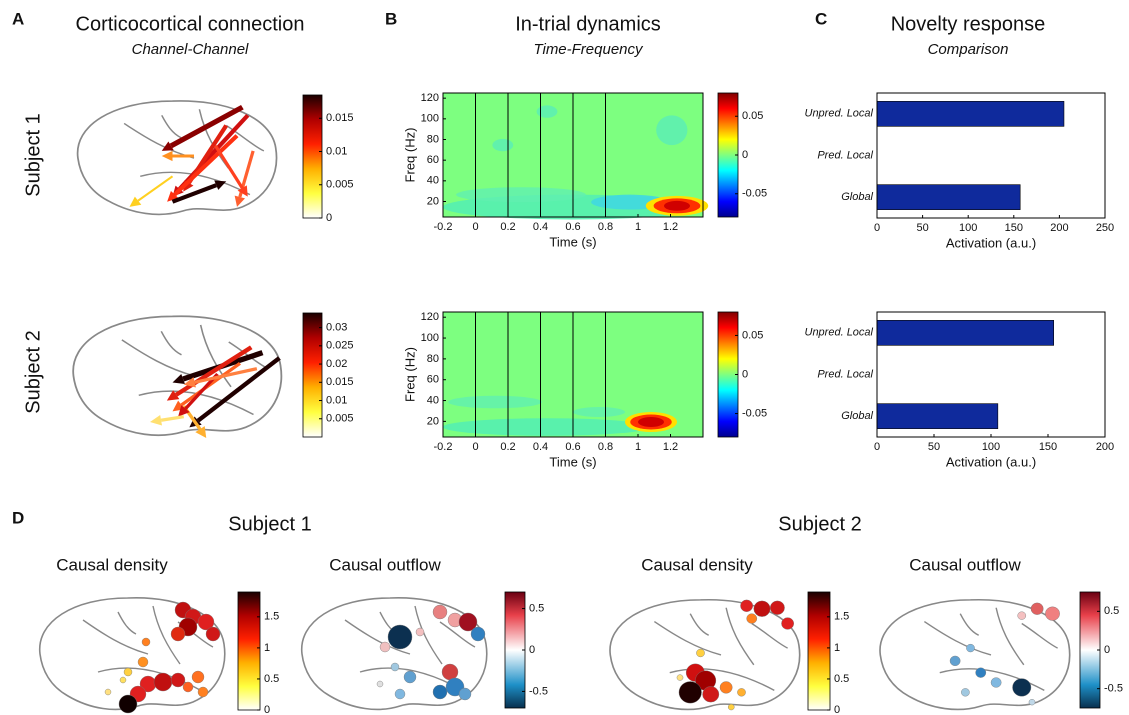 The image size is (1129, 715). I want to click on x-axis-label: Time (s), so click(572, 241).